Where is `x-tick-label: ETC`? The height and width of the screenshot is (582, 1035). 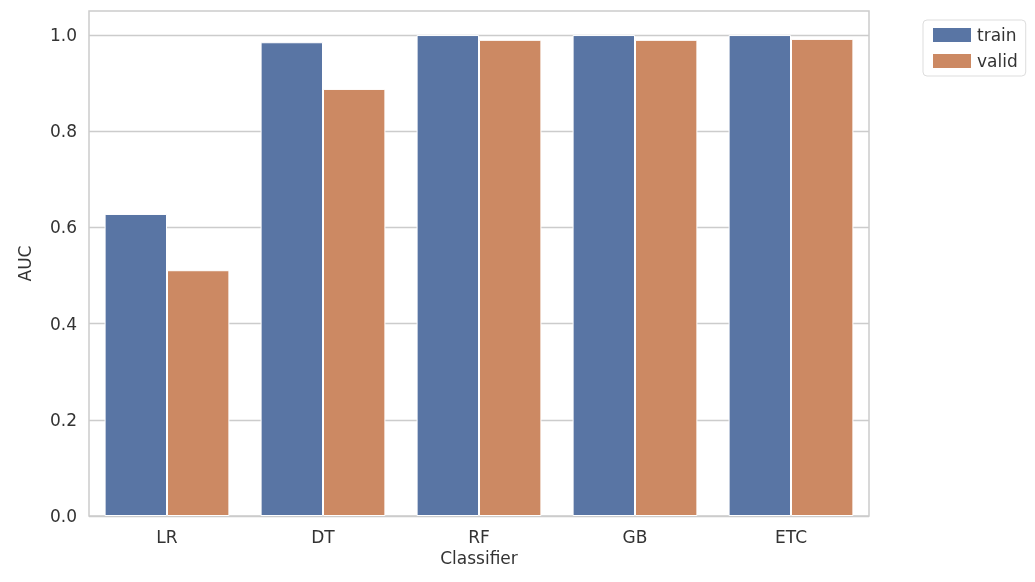 x-tick-label: ETC is located at coordinates (791, 536).